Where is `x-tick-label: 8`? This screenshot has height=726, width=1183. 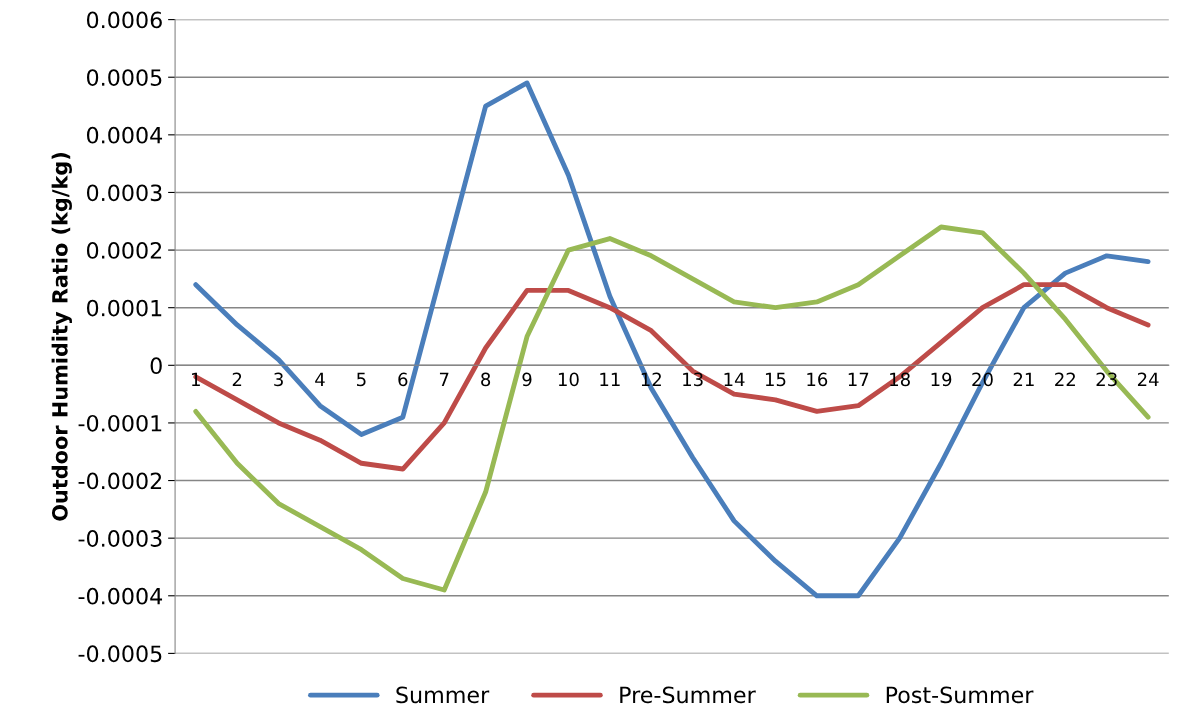
x-tick-label: 8 is located at coordinates (486, 379).